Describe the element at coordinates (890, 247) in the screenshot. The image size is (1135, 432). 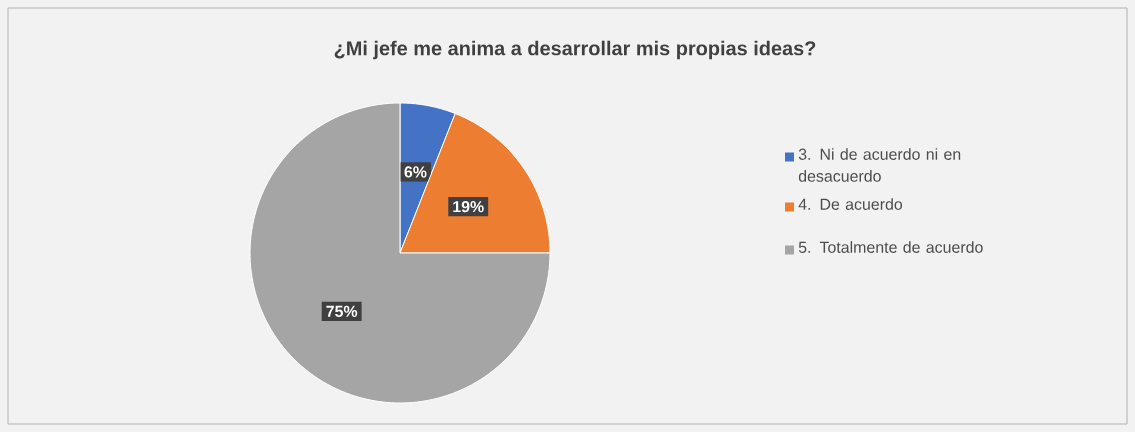
I see `legend-label: 5. Totalmente de acuerdo` at that location.